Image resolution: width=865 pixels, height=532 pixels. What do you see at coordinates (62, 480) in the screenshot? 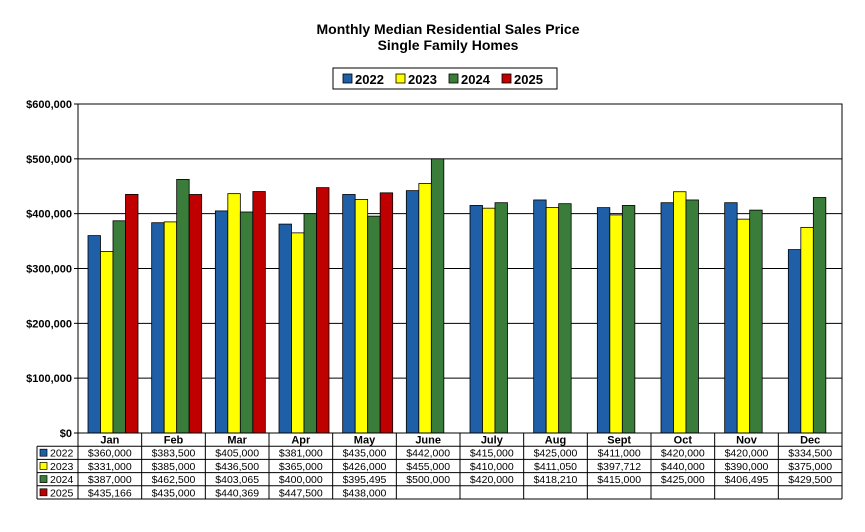
I see `table-series-label: 2024` at bounding box center [62, 480].